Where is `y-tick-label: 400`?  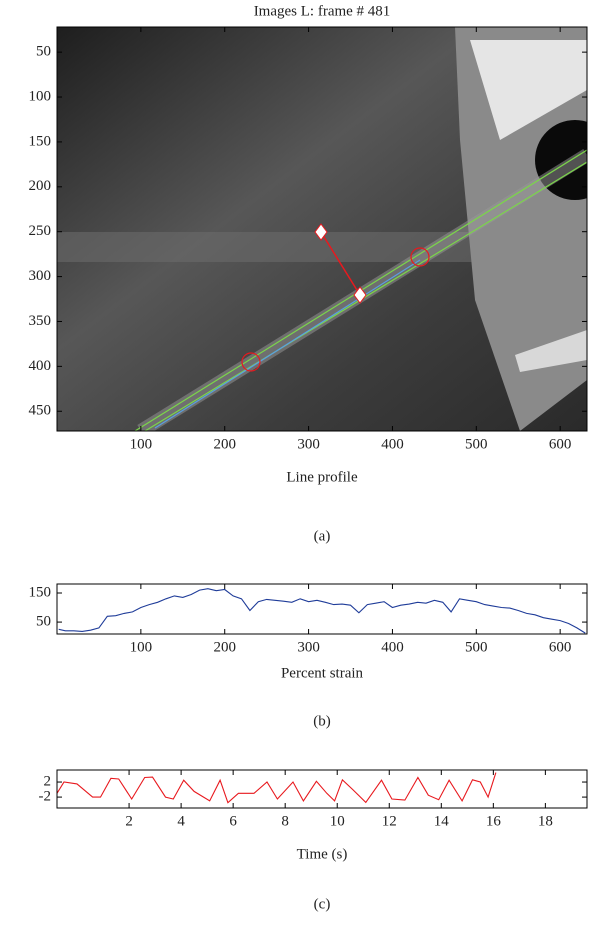
y-tick-label: 400 is located at coordinates (40, 366).